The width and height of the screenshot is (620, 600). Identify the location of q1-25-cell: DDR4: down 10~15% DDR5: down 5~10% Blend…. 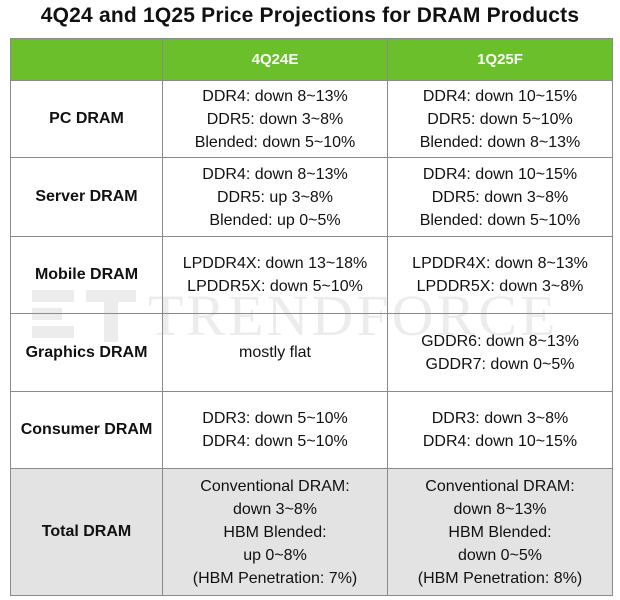
(500, 119).